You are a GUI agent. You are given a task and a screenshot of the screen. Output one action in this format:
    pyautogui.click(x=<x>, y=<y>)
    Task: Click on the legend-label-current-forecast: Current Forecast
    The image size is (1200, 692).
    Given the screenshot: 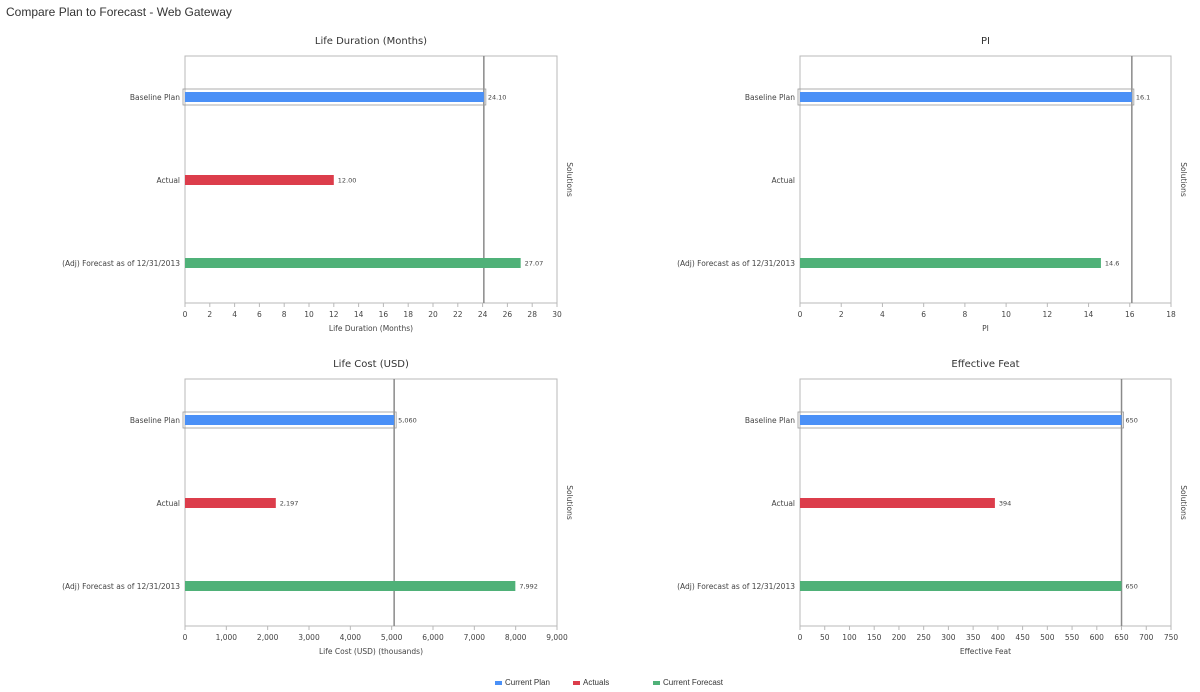 What is the action you would take?
    pyautogui.click(x=693, y=682)
    